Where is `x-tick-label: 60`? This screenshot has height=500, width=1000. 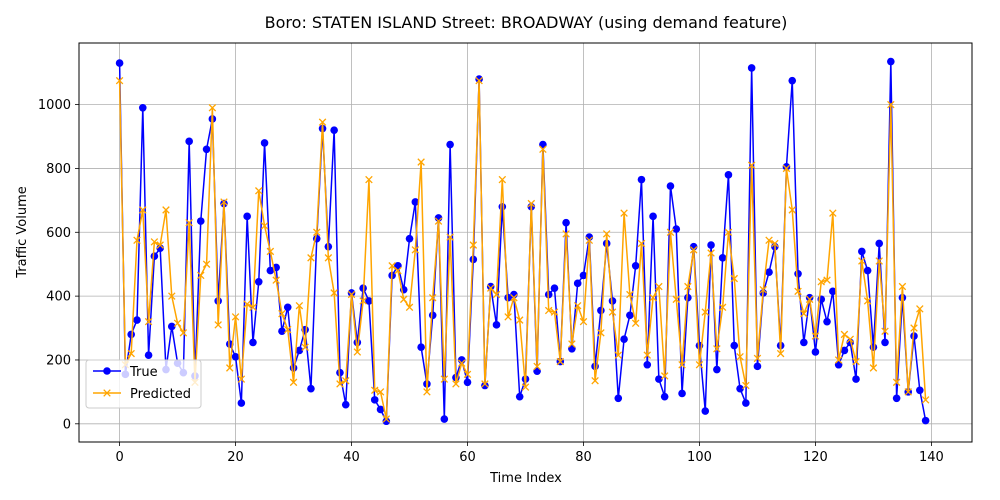
x-tick-label: 60 is located at coordinates (467, 457).